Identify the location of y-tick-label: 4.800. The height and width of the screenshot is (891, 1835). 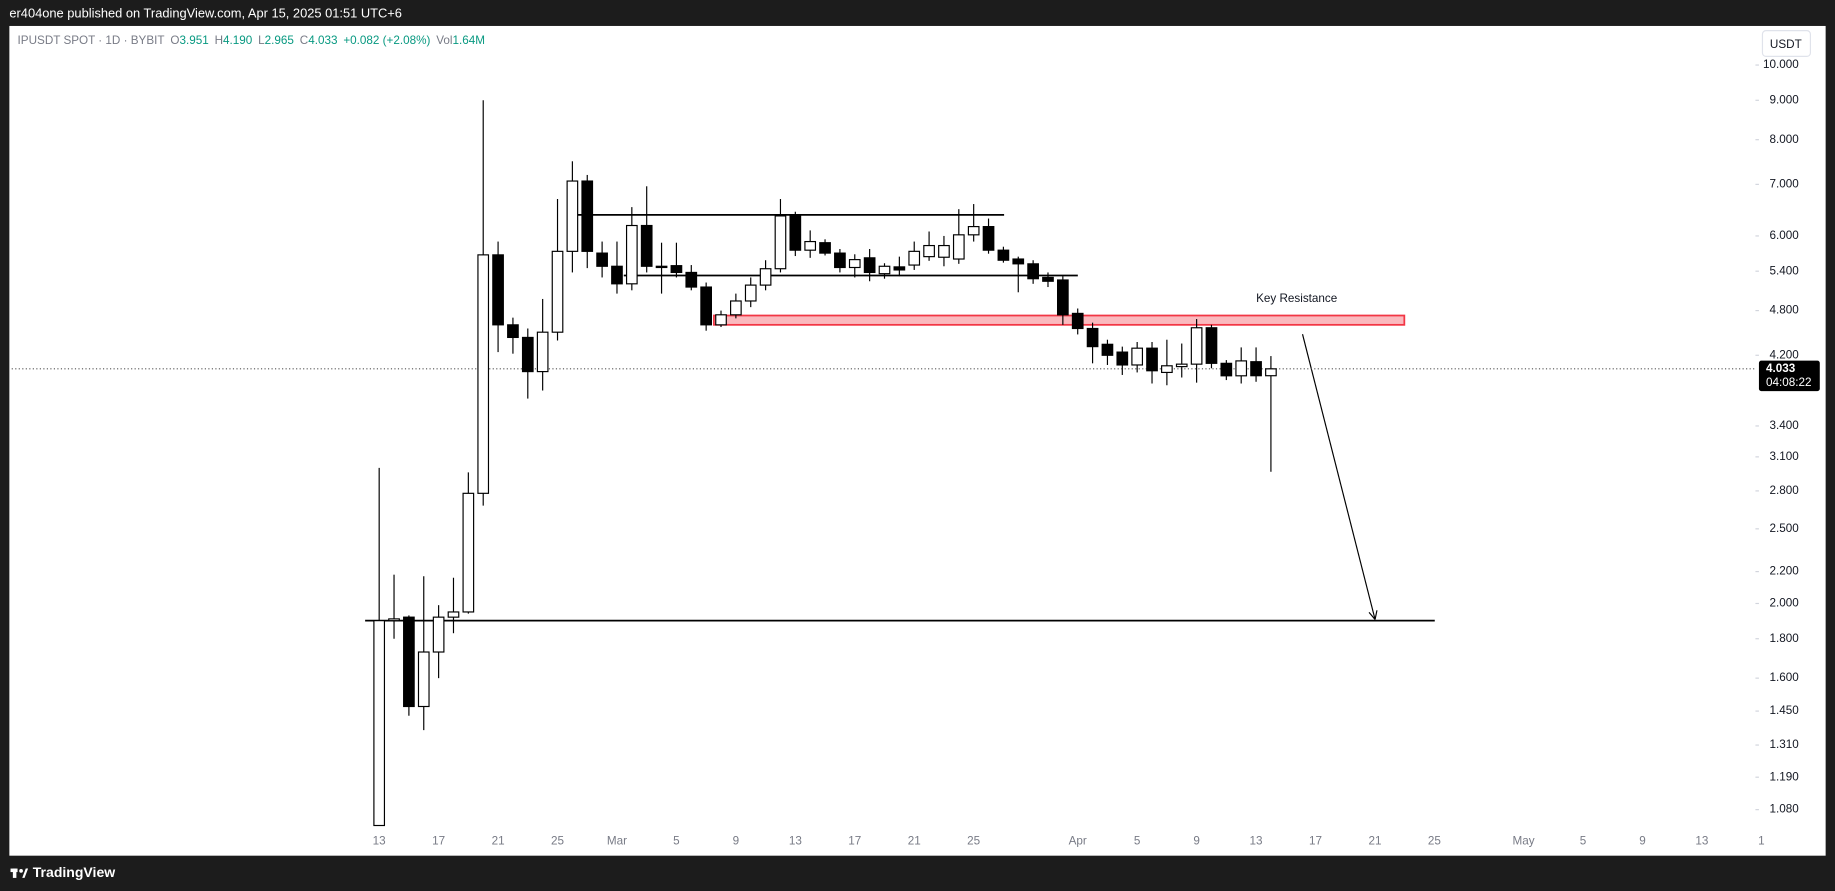
(1784, 310).